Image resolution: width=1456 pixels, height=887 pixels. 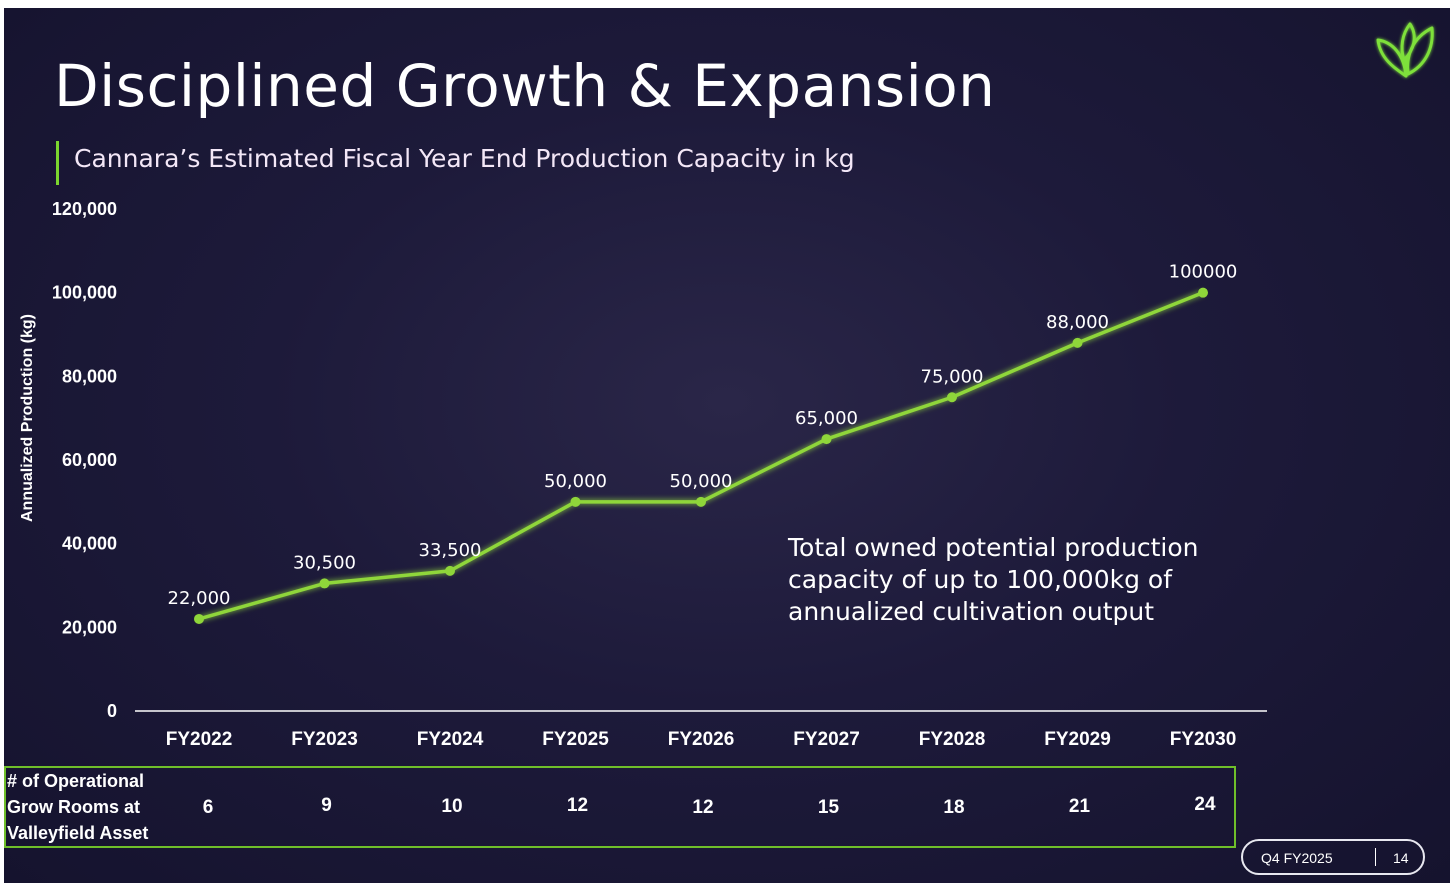 I want to click on grow-rooms-label-line: Grow Rooms at, so click(x=74, y=807).